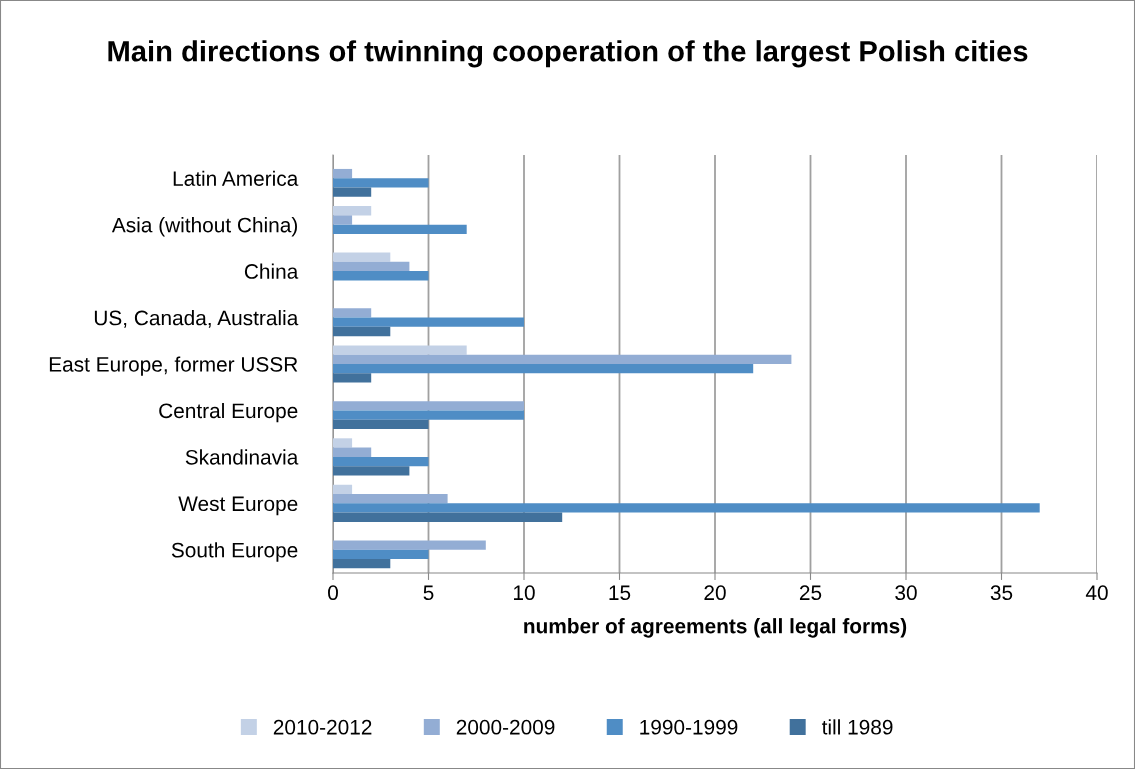  I want to click on x-tick-label: 30, so click(906, 593).